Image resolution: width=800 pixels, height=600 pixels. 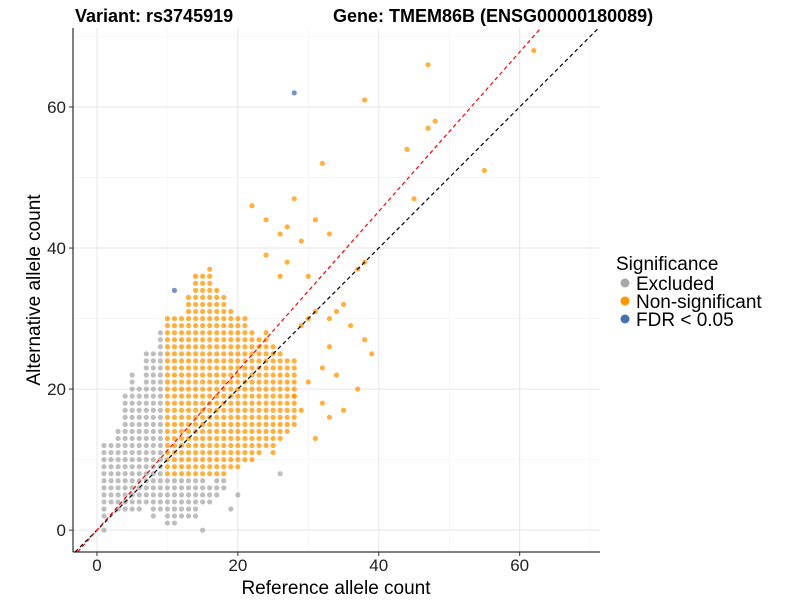 What do you see at coordinates (699, 302) in the screenshot?
I see `legend-label-nonsignificant: Non-significant` at bounding box center [699, 302].